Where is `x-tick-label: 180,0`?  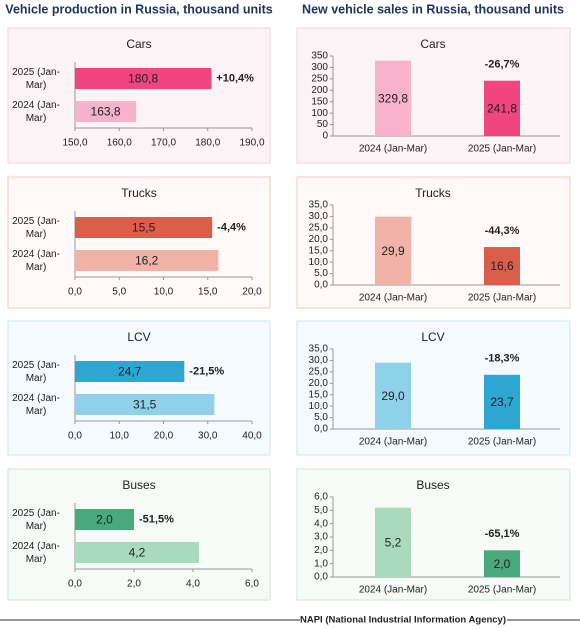
x-tick-label: 180,0 is located at coordinates (207, 143).